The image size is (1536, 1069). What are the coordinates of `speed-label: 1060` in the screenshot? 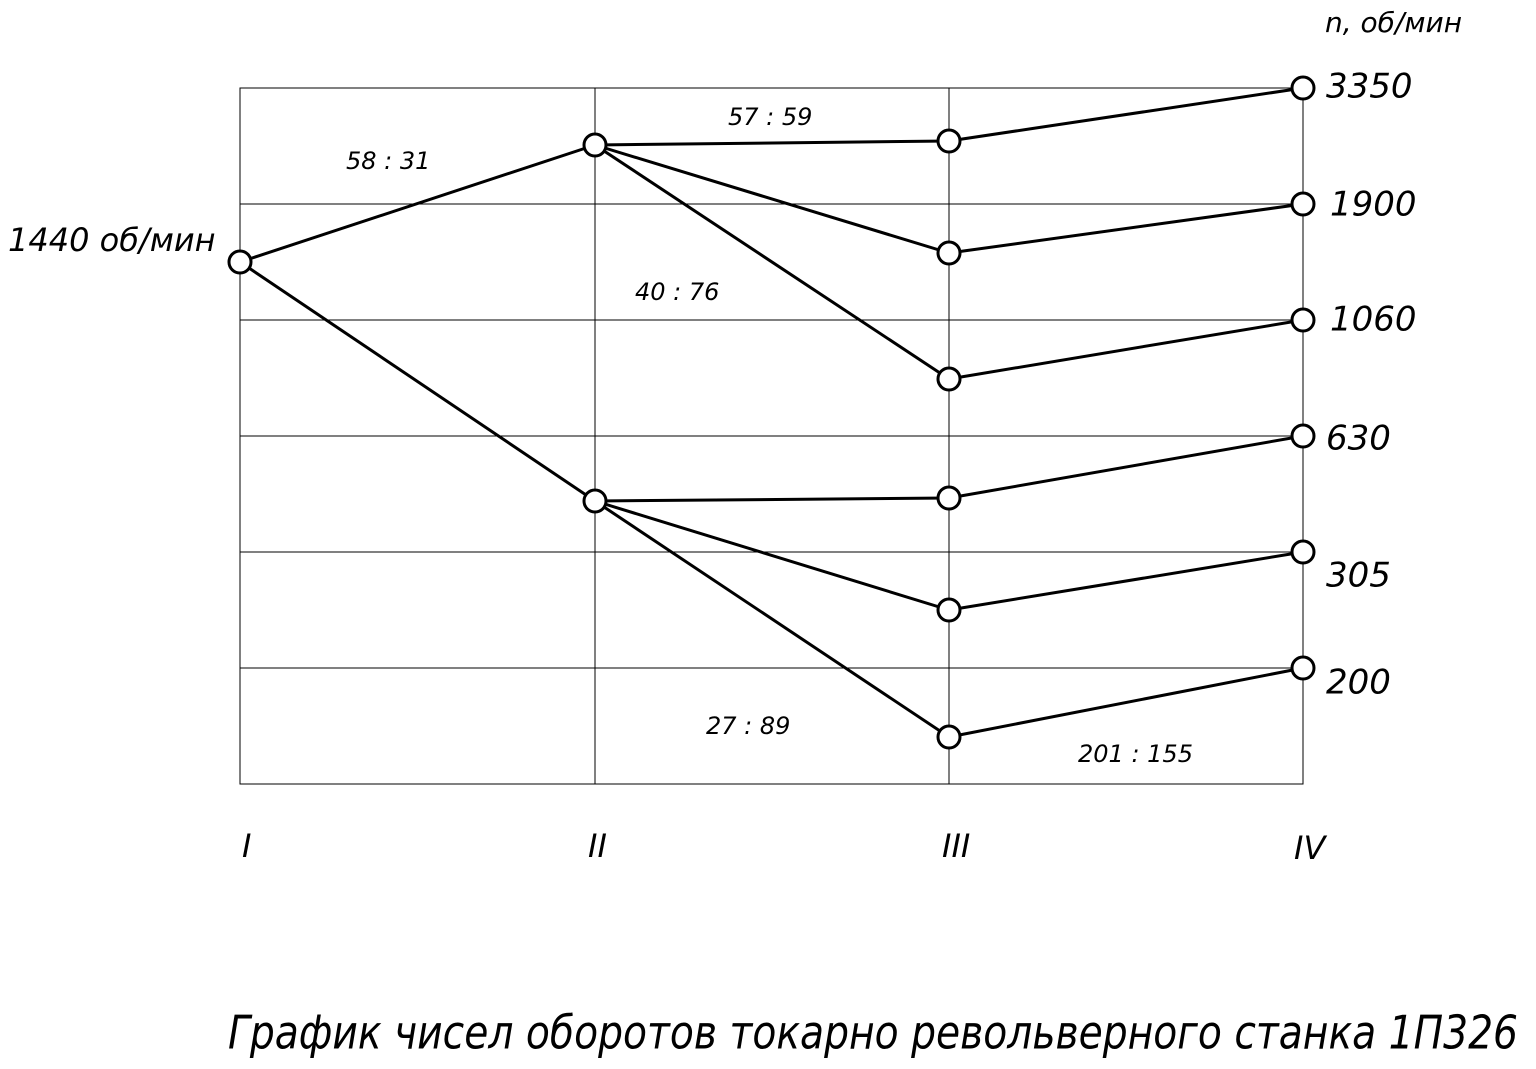 It's located at (1373, 320).